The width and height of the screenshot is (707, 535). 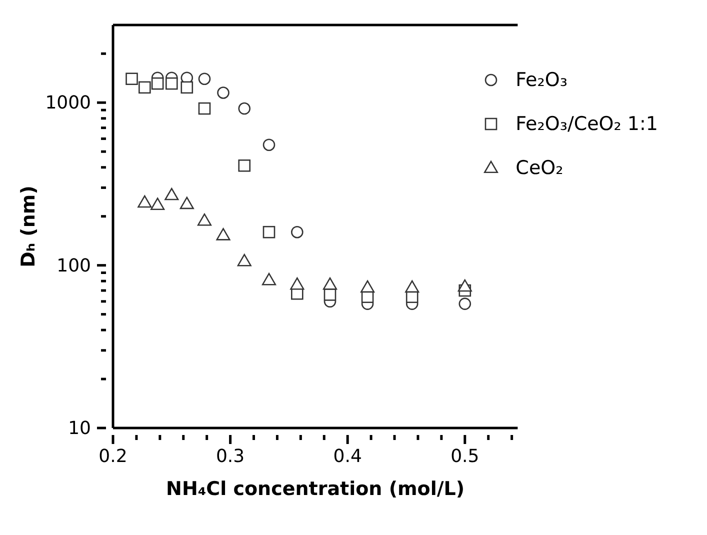 What do you see at coordinates (68, 103) in the screenshot?
I see `y-tick-label: 1000` at bounding box center [68, 103].